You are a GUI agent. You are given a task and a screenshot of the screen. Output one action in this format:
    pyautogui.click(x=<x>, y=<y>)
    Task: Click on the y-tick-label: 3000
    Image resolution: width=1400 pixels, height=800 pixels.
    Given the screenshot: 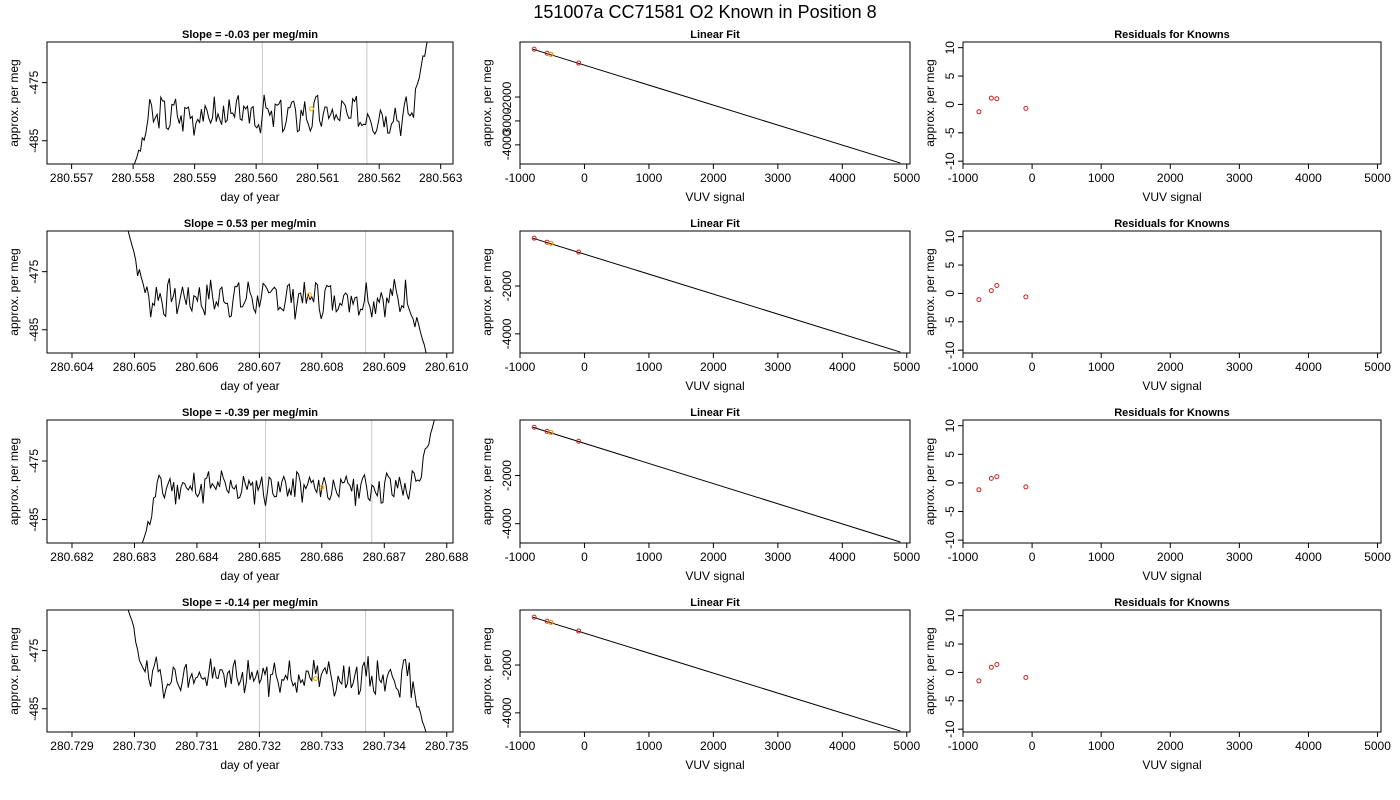 What is the action you would take?
    pyautogui.click(x=507, y=120)
    